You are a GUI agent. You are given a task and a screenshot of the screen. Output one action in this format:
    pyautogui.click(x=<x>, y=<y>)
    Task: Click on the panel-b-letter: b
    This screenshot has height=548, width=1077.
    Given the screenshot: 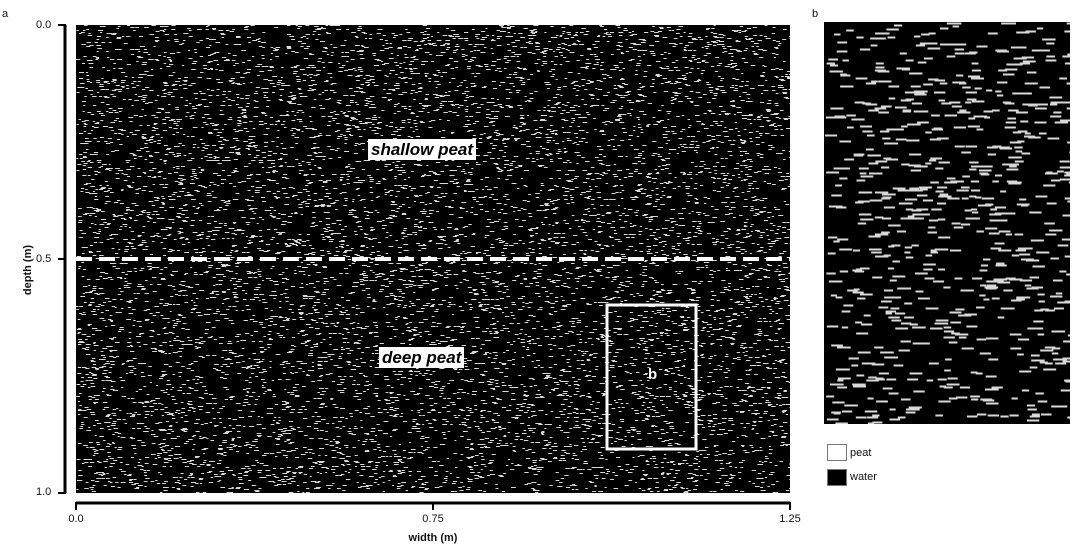 What is the action you would take?
    pyautogui.click(x=815, y=14)
    